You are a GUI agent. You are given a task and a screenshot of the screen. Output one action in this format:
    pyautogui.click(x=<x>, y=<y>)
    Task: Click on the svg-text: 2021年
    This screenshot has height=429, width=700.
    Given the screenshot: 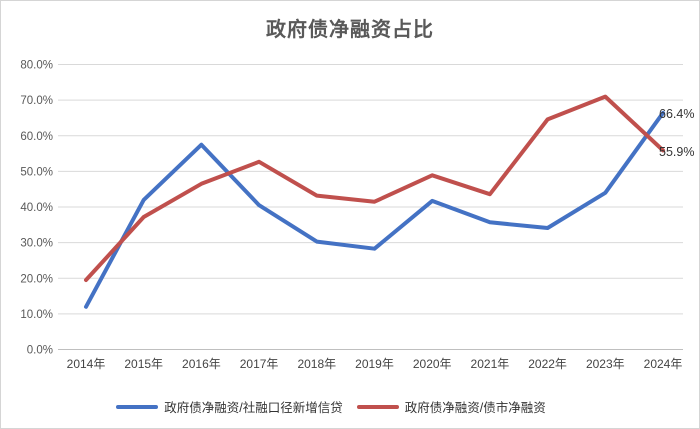 What is the action you would take?
    pyautogui.click(x=490, y=364)
    